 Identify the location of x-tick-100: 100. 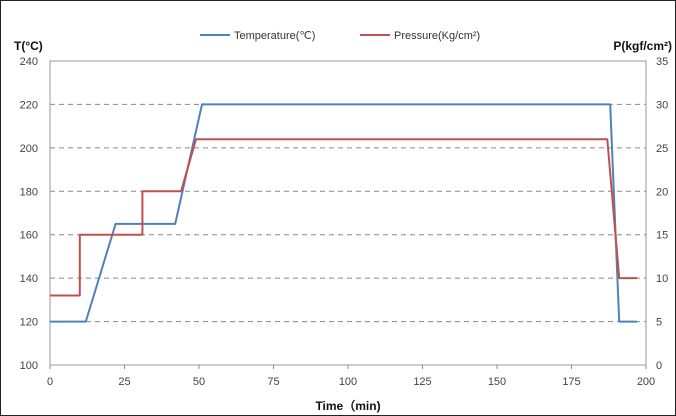
(348, 382).